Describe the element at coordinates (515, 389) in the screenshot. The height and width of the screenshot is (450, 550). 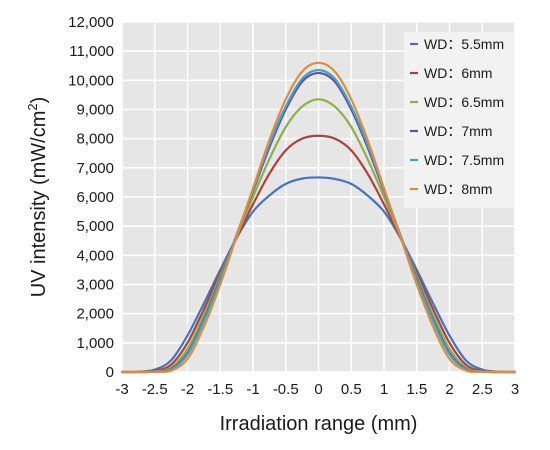
I see `x-tick-label: 3` at that location.